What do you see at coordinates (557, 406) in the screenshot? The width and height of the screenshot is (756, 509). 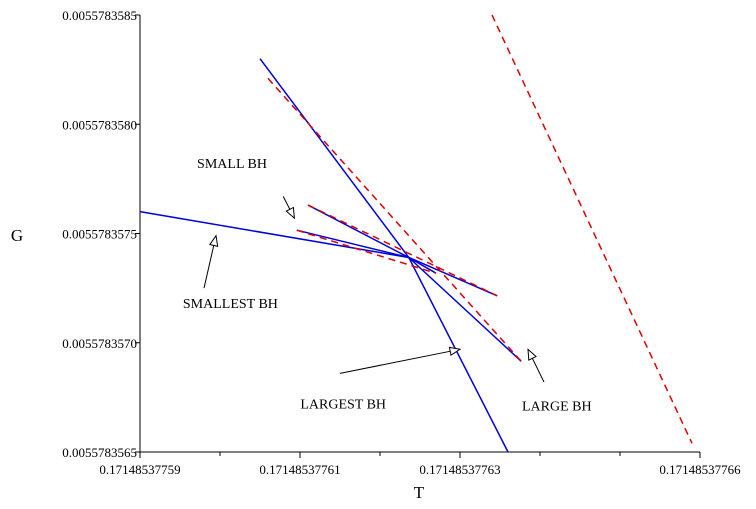 I see `annotation-label: LARGE BH` at bounding box center [557, 406].